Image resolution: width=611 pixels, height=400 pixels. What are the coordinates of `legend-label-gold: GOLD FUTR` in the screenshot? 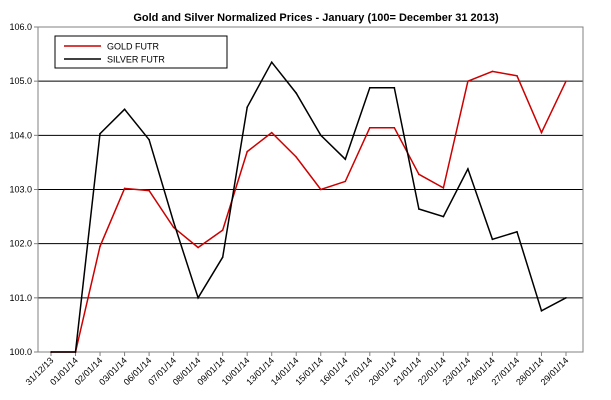 It's located at (133, 47).